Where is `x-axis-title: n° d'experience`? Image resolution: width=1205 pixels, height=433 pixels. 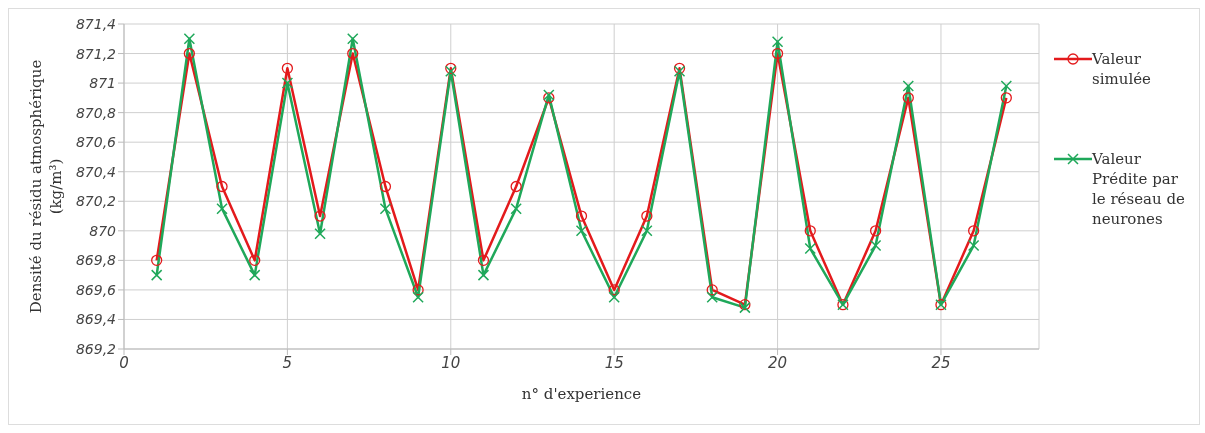
x-axis-title: n° d'experience is located at coordinates (581, 394).